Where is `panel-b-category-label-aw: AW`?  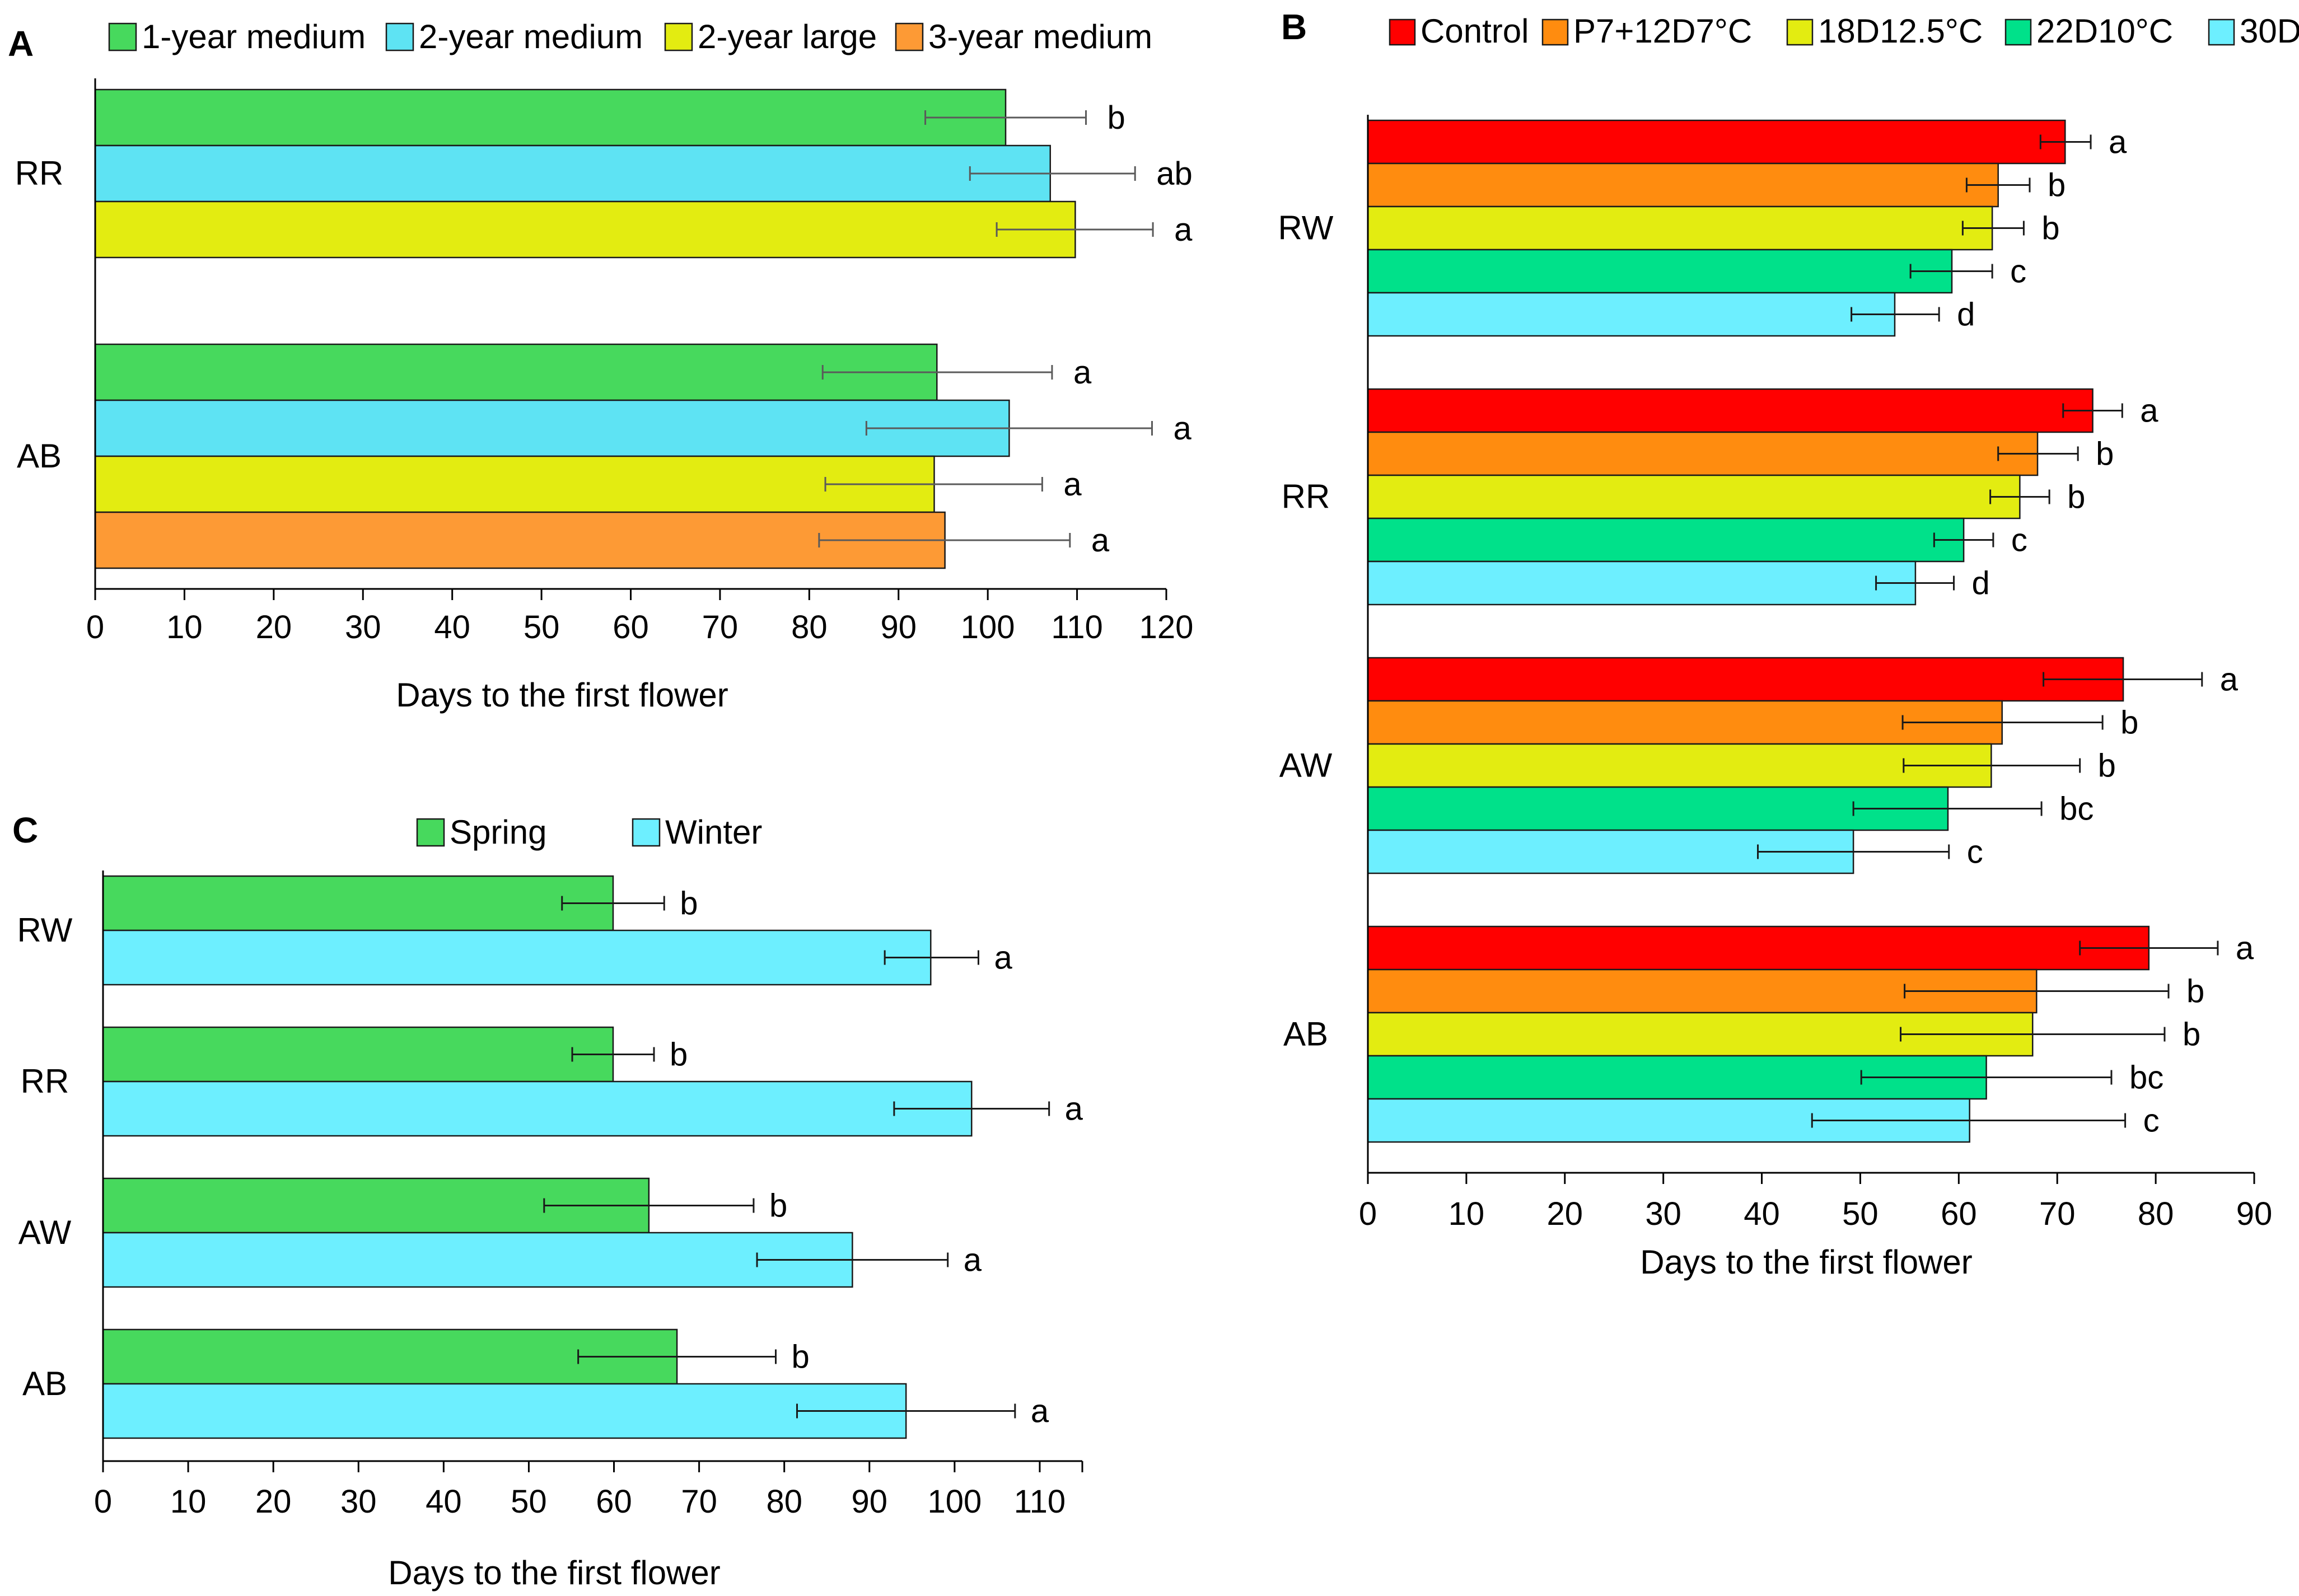 panel-b-category-label-aw: AW is located at coordinates (1306, 766).